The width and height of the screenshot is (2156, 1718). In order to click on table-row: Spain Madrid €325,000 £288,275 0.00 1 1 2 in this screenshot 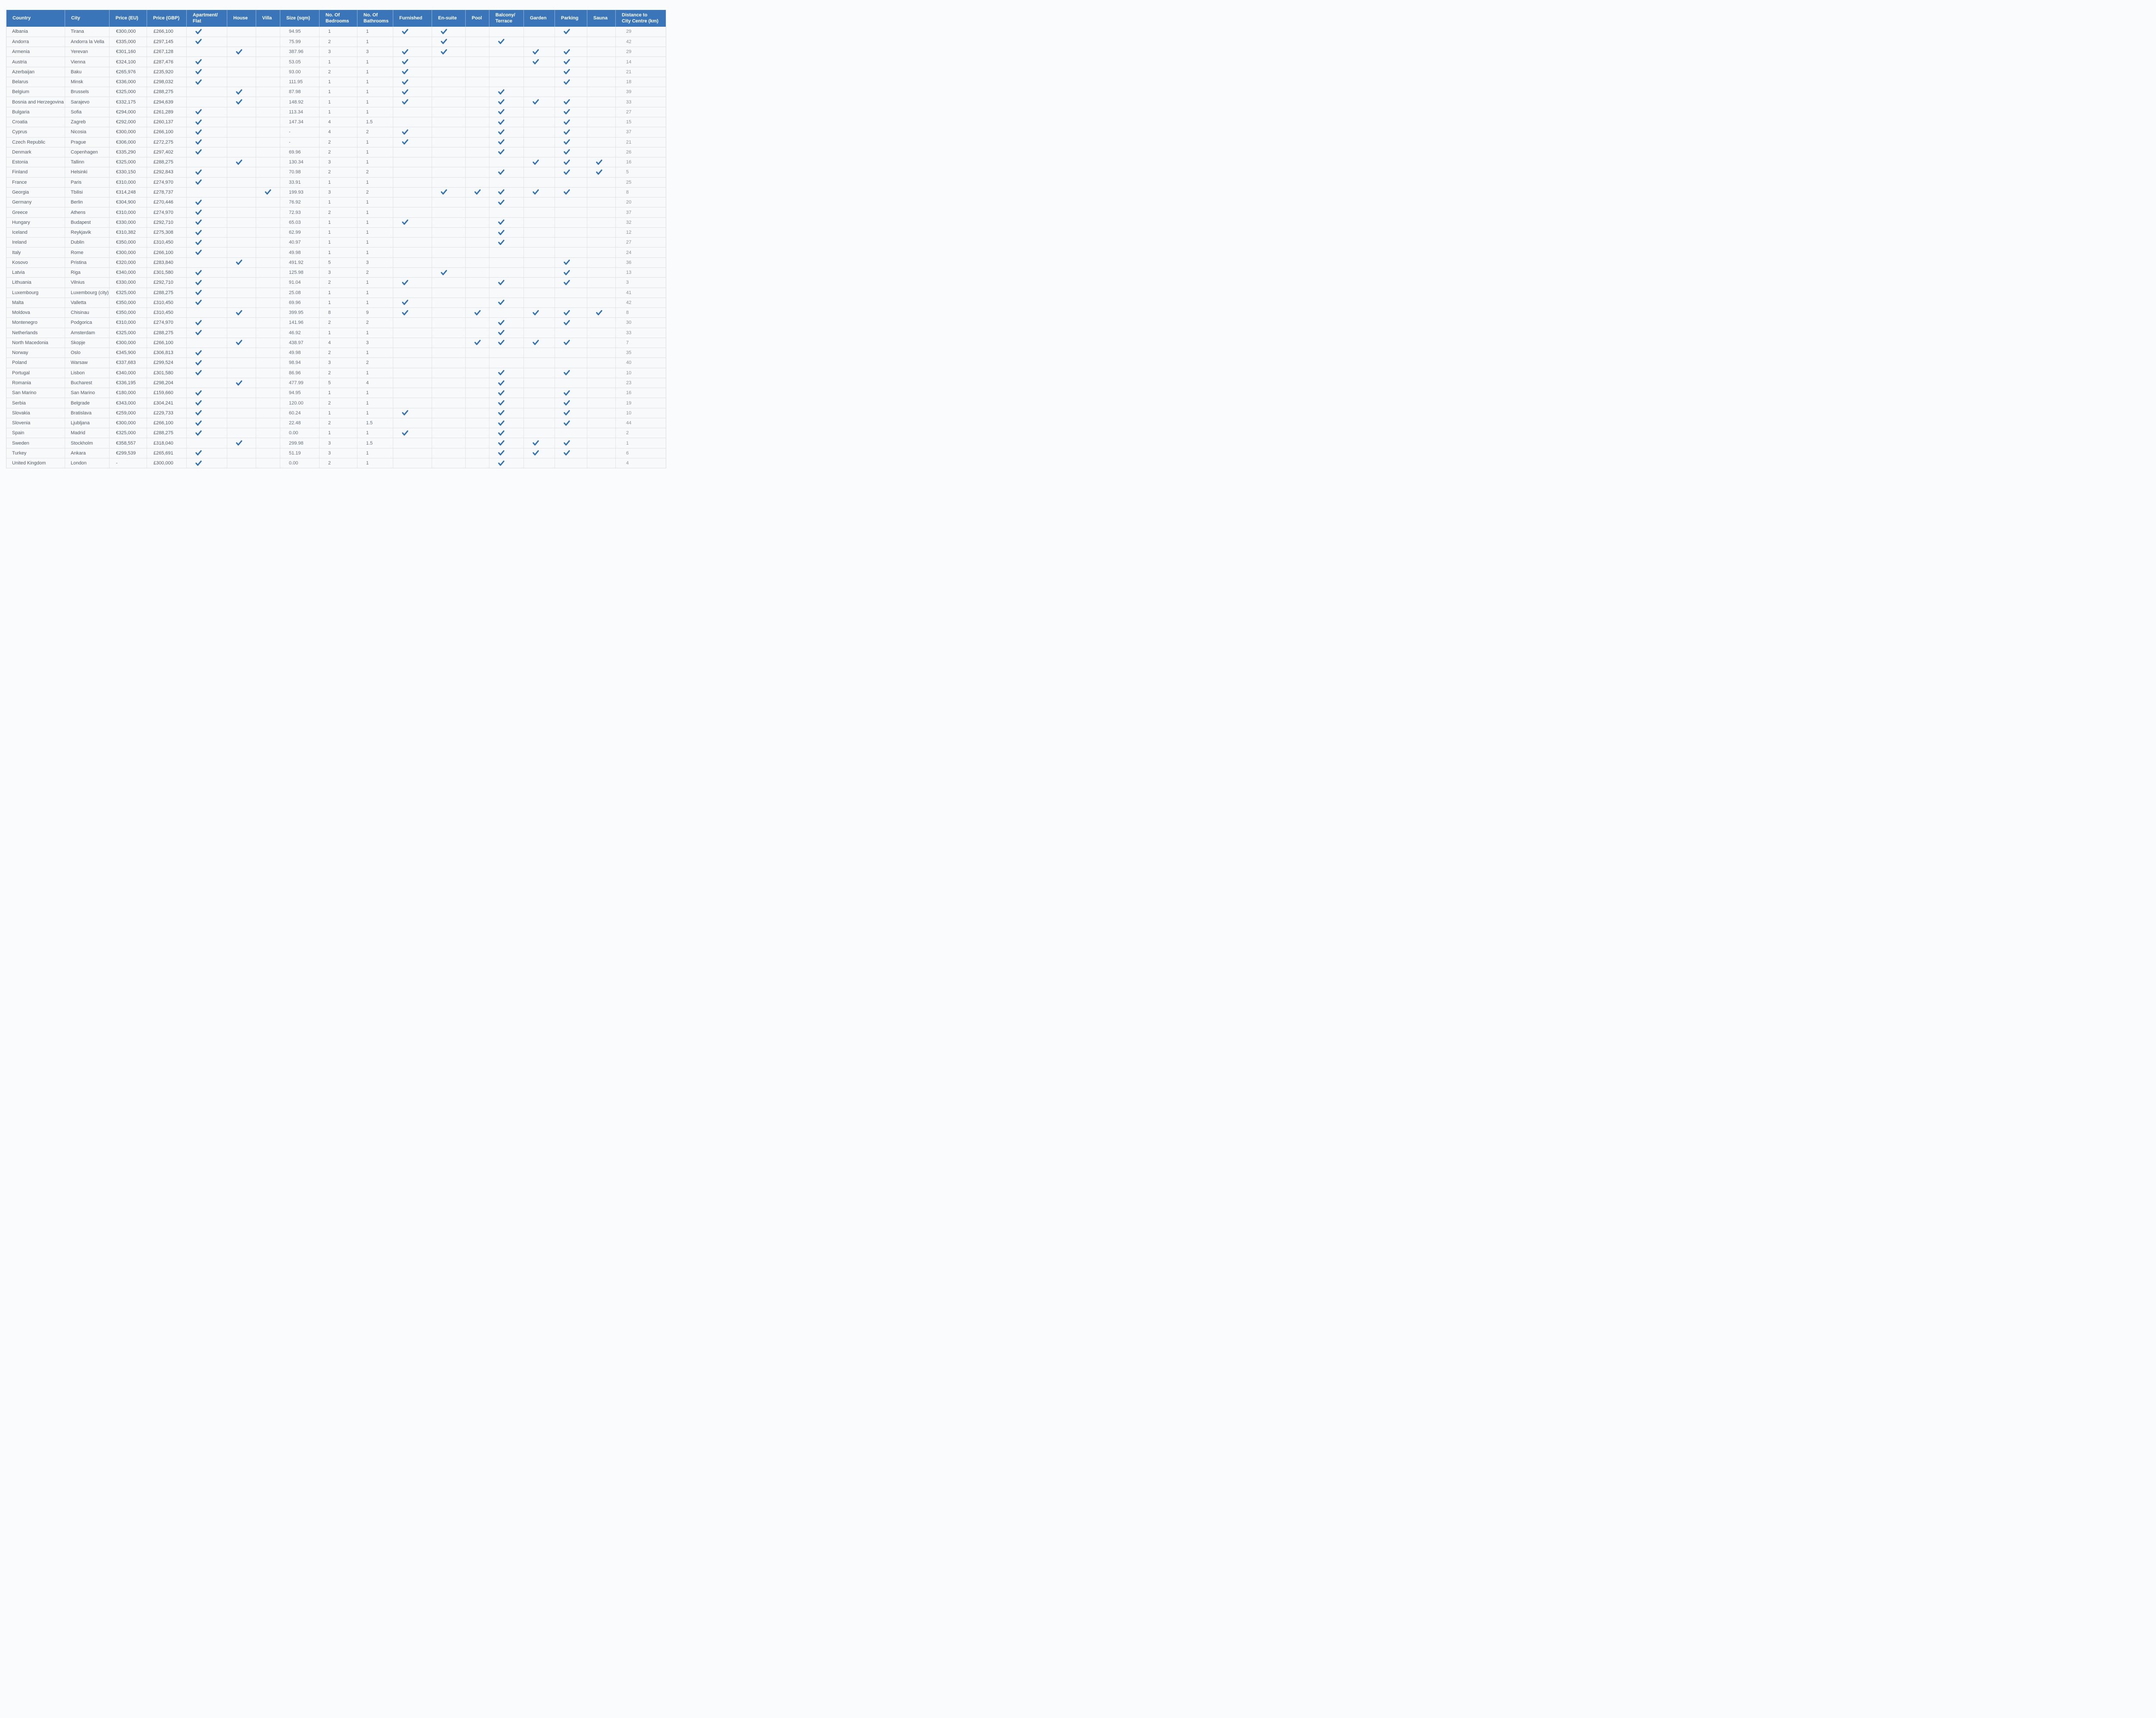, I will do `click(336, 433)`.